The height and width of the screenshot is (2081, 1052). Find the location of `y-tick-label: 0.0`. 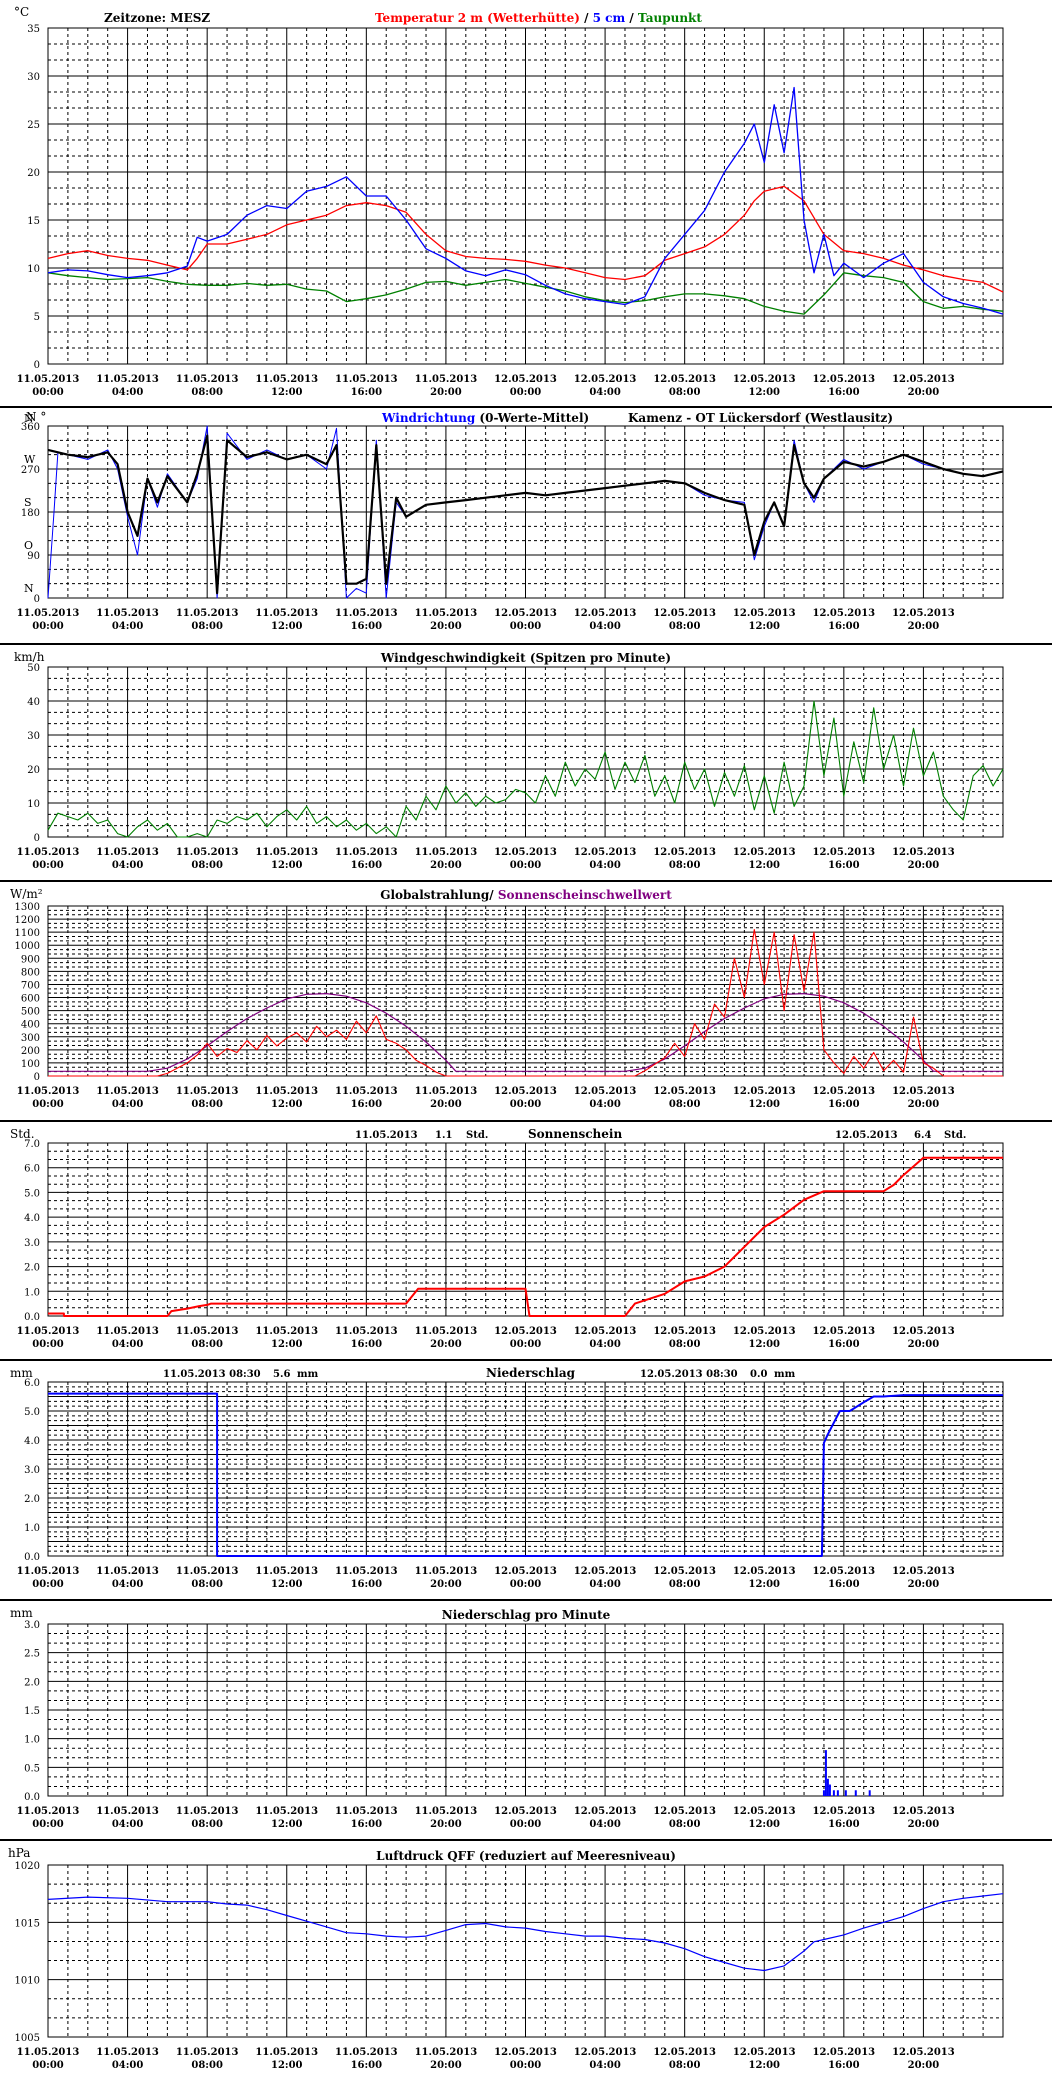

y-tick-label: 0.0 is located at coordinates (32, 1557).